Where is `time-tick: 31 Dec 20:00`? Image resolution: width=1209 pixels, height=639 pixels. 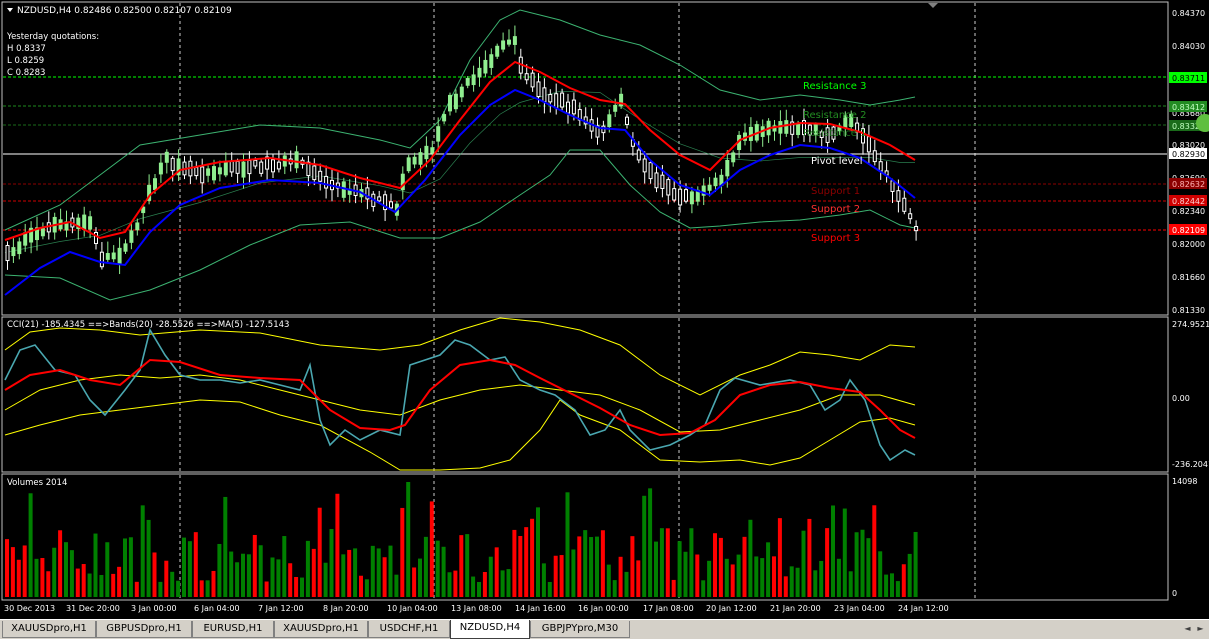 time-tick: 31 Dec 20:00 is located at coordinates (93, 608).